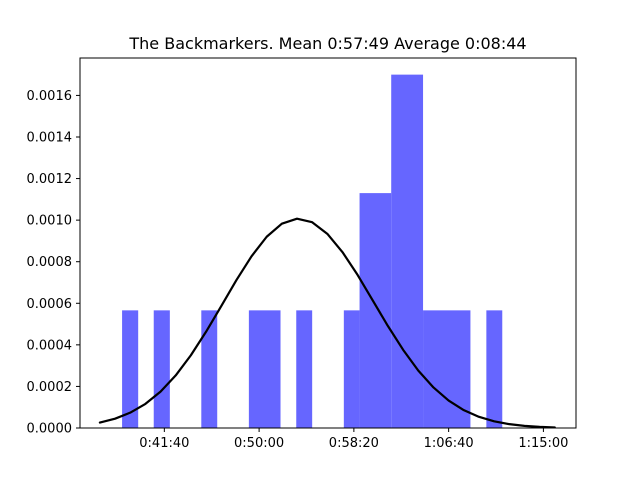 This screenshot has width=640, height=480. I want to click on y-tick-label-8: 0.0016, so click(50, 96).